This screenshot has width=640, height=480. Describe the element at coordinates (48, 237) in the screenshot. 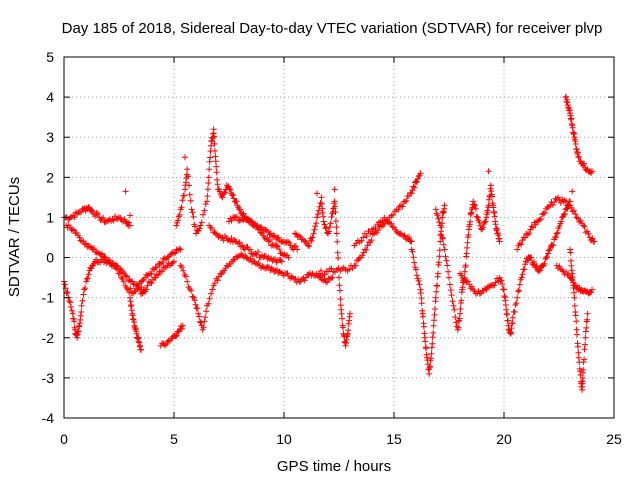

I see `y-tick-labels: -4 -3 -2 -1 0 1 2 3 4 5` at that location.